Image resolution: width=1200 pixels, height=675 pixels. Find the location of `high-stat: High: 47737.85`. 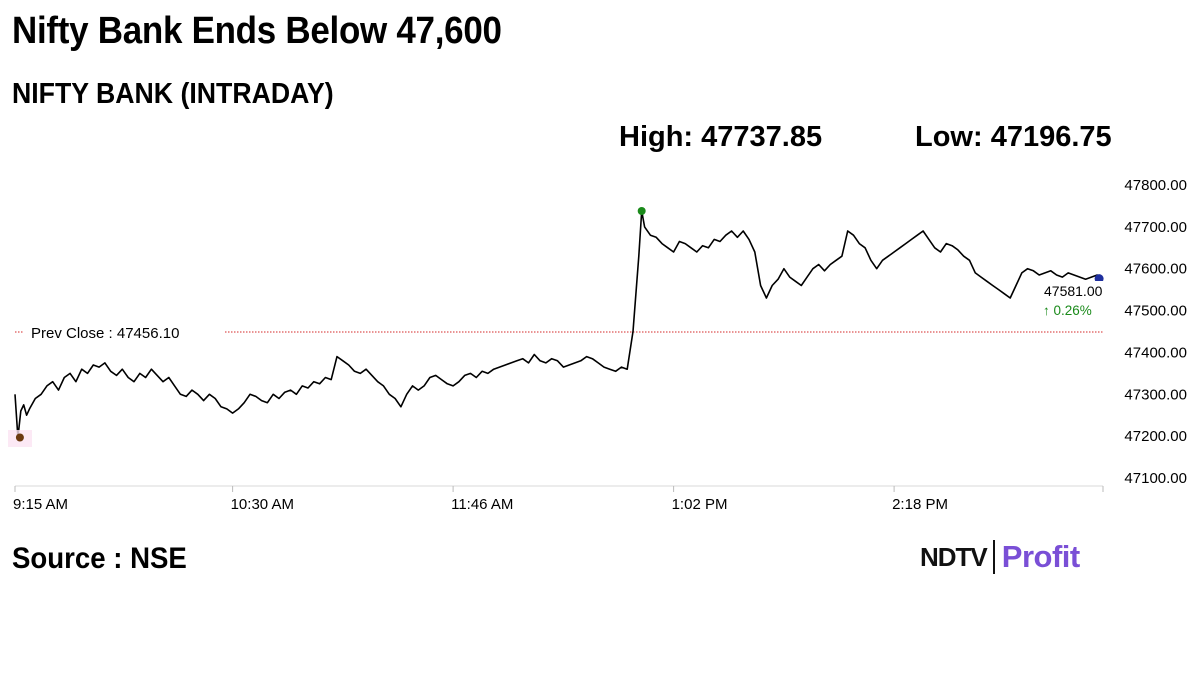

high-stat: High: 47737.85 is located at coordinates (721, 137).